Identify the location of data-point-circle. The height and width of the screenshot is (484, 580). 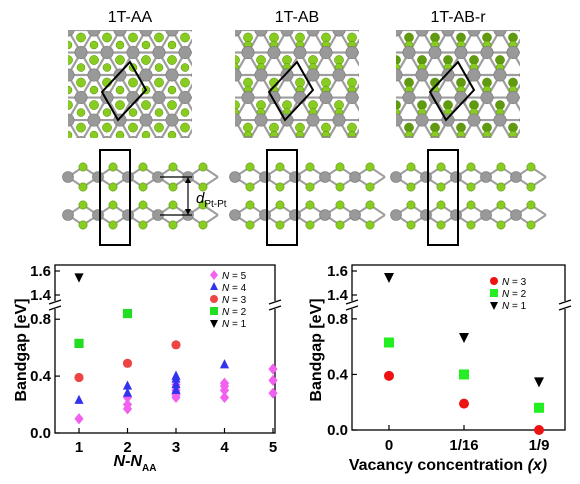
(176, 345).